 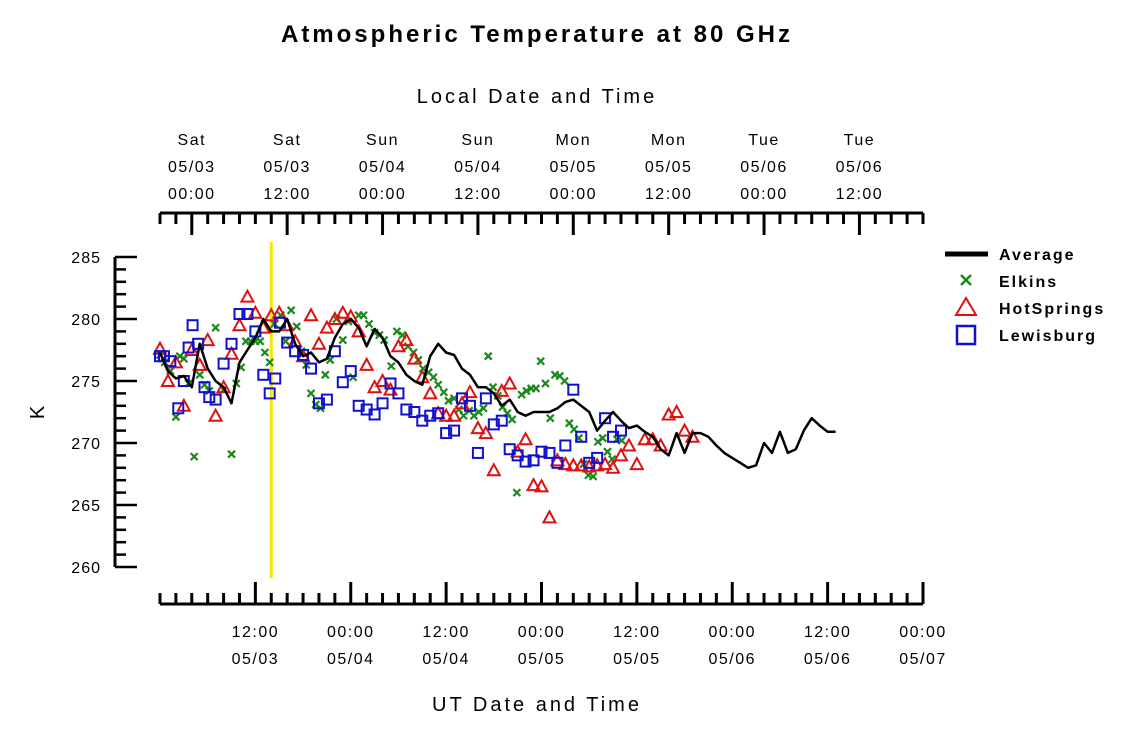 I want to click on top-tick-day: Sun, so click(x=382, y=140).